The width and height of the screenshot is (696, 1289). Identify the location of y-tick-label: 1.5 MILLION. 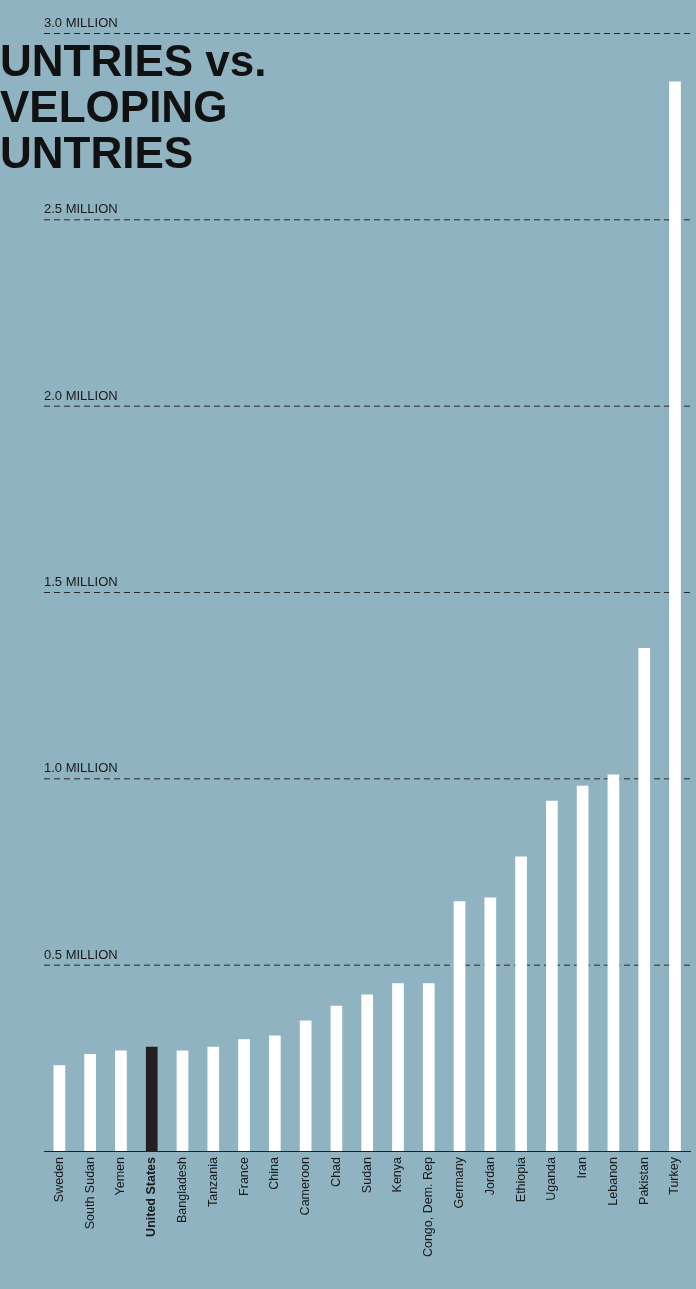
(81, 582).